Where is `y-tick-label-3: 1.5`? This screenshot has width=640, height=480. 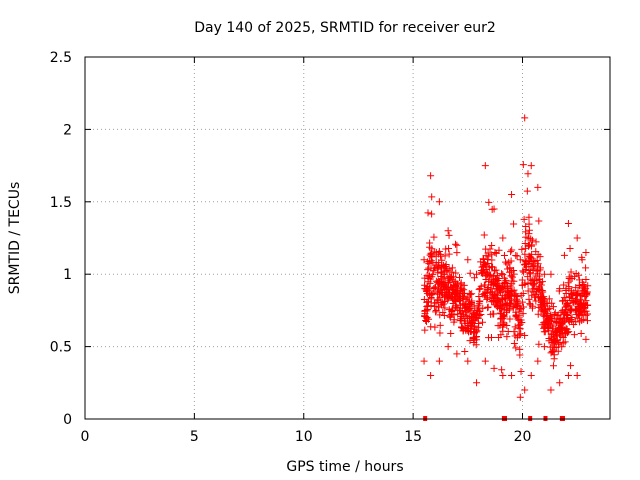 y-tick-label-3: 1.5 is located at coordinates (61, 203).